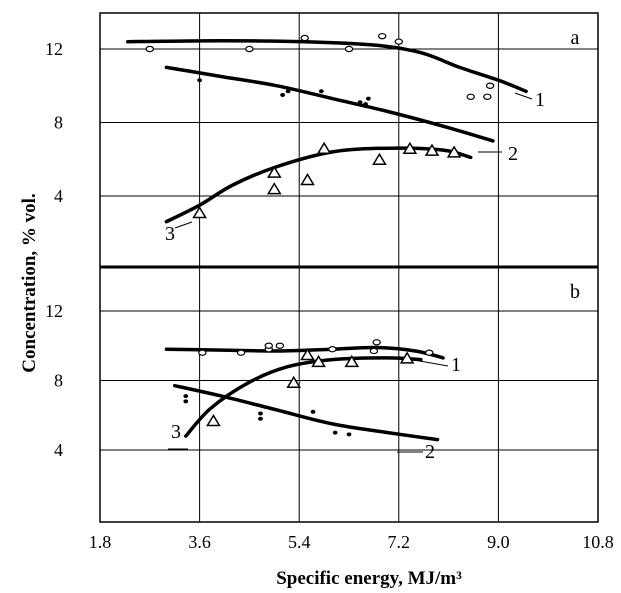 The image size is (621, 593). Describe the element at coordinates (575, 292) in the screenshot. I see `panel-label: b` at that location.